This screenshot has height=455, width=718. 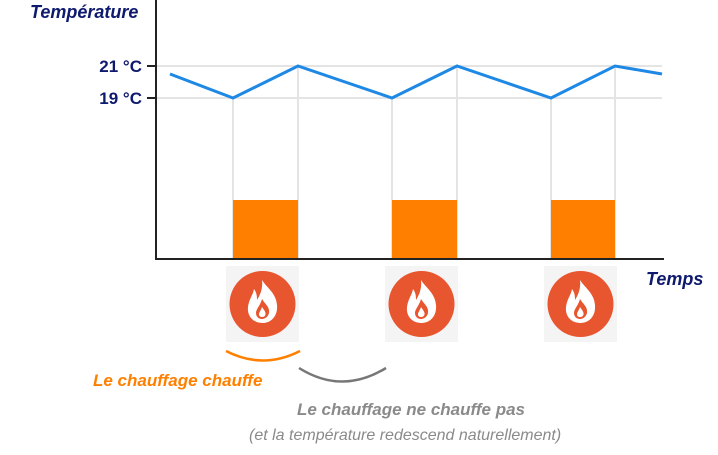 I want to click on temperature-line, so click(x=416, y=82).